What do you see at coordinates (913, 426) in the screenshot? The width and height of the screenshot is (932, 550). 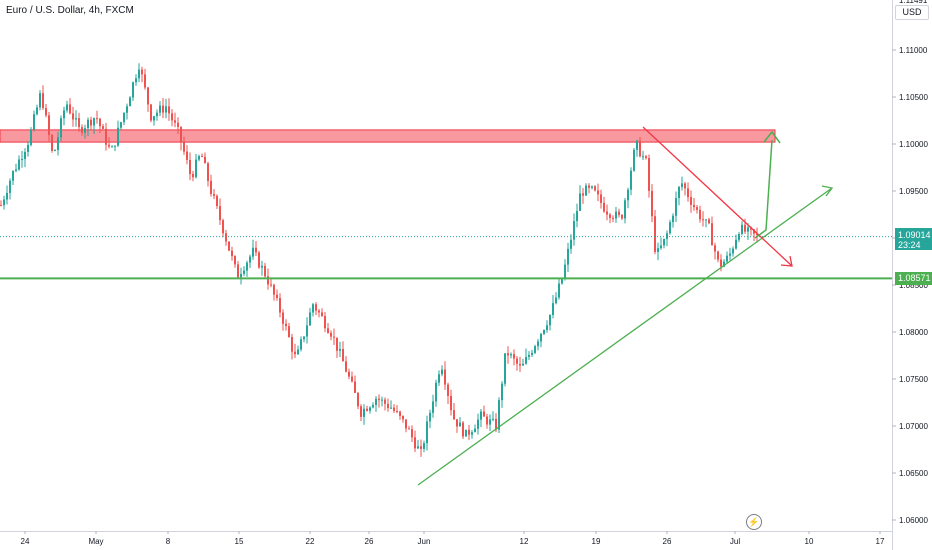 I see `price-tick-label: 1.07000` at bounding box center [913, 426].